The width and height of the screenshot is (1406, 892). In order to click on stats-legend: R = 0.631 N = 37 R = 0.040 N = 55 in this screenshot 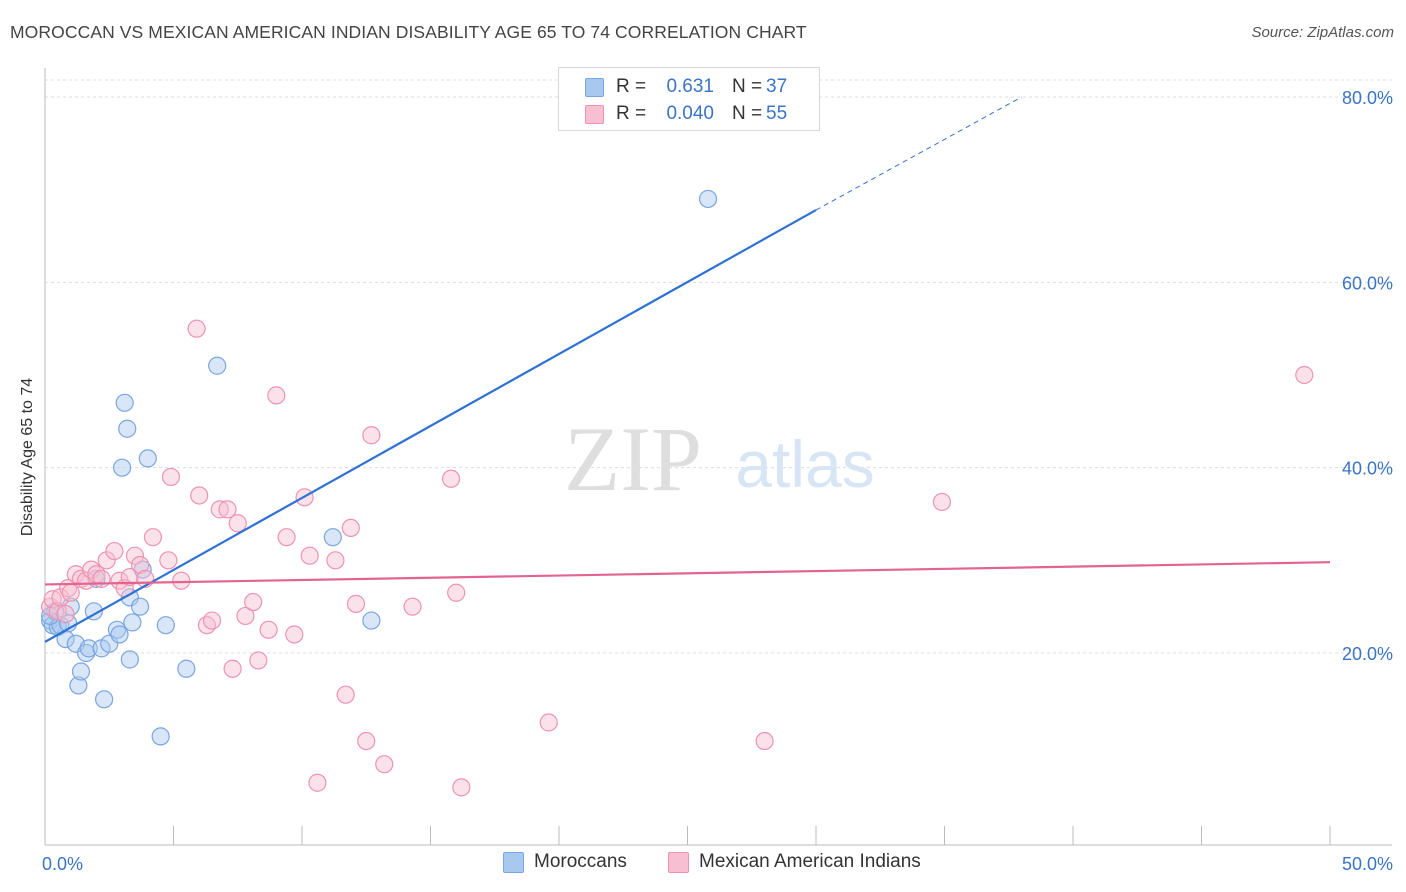, I will do `click(689, 99)`.